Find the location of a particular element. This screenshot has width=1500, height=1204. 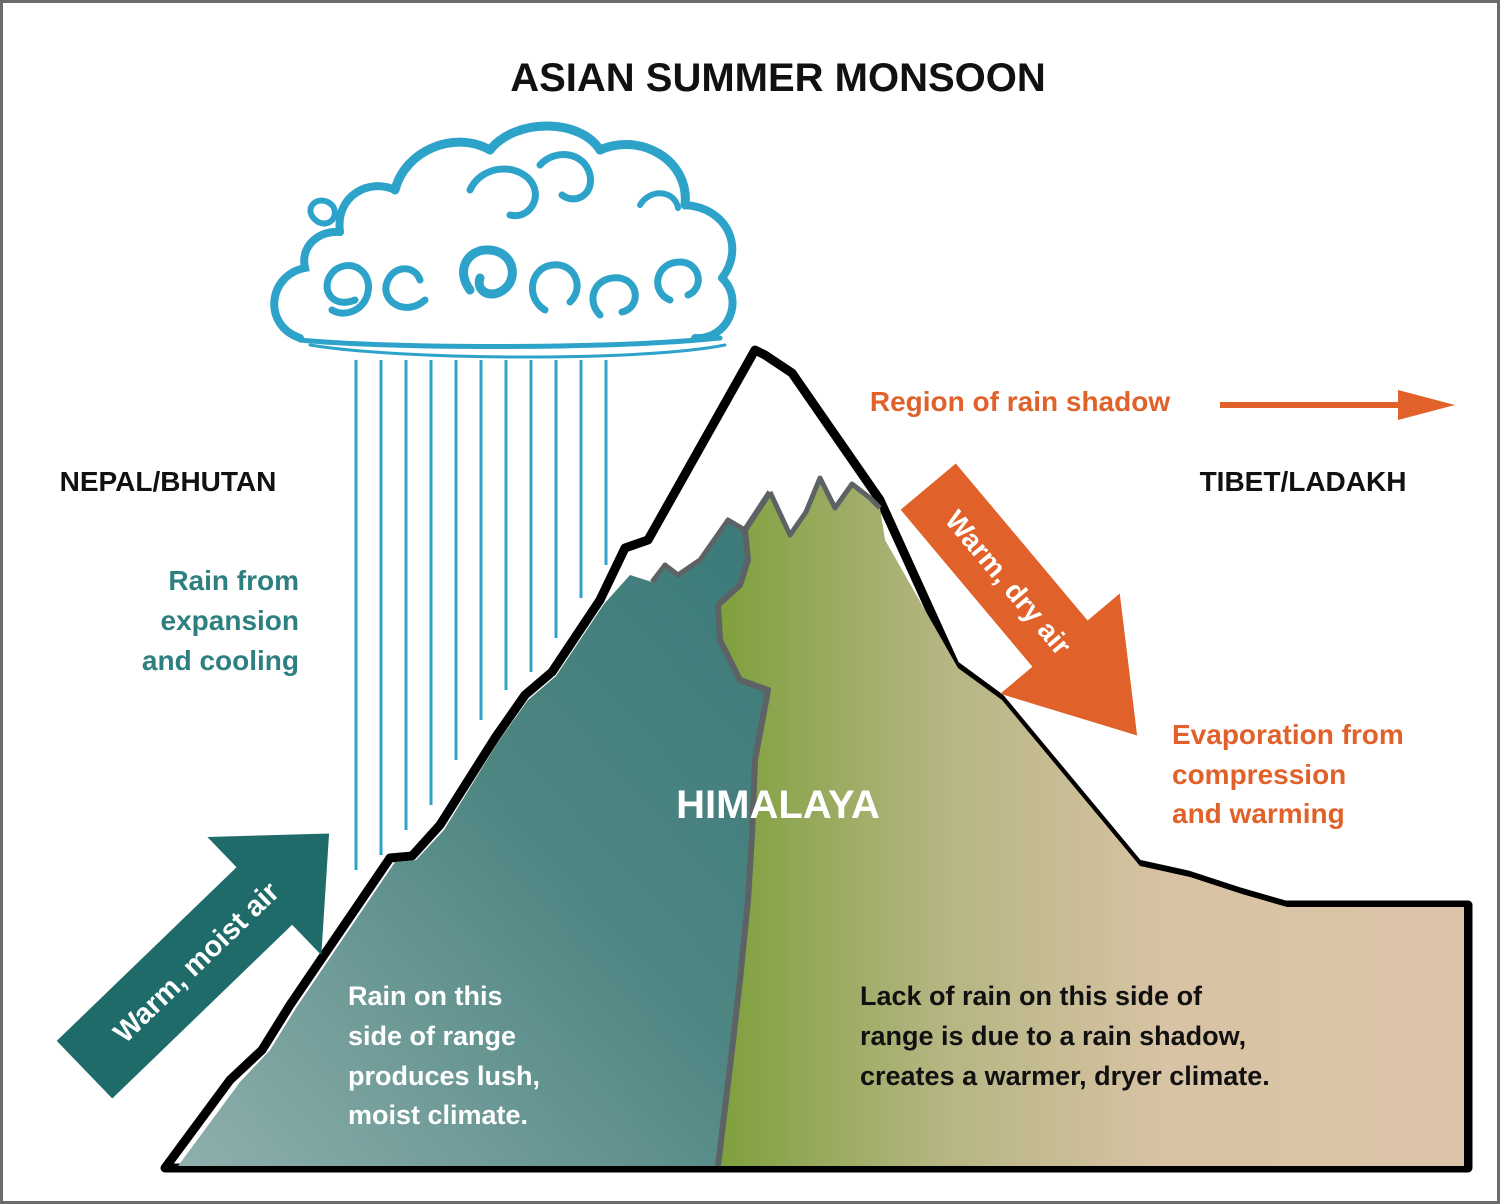

rain-cloud-icon is located at coordinates (506, 240).